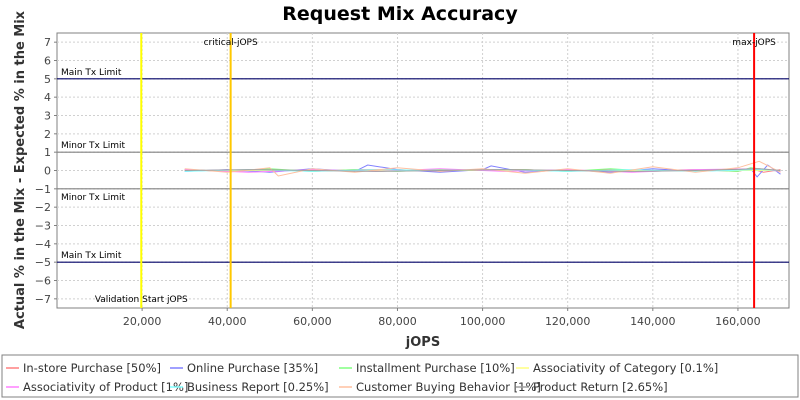  What do you see at coordinates (258, 387) in the screenshot?
I see `legend-label: Business Report [0.25%]` at bounding box center [258, 387].